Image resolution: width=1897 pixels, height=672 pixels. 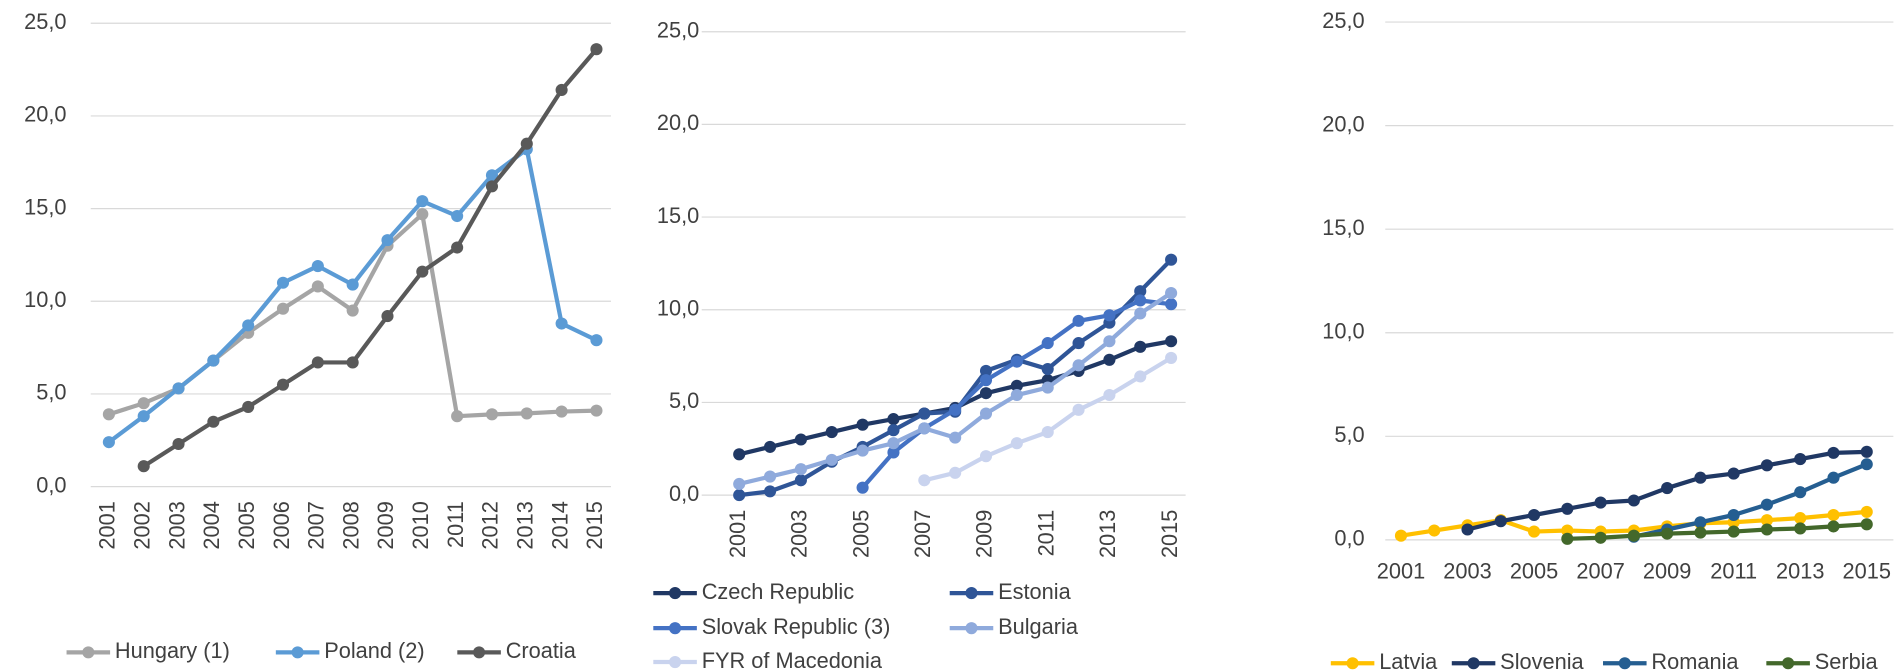 What do you see at coordinates (1542, 660) in the screenshot?
I see `legend-label: Slovenia` at bounding box center [1542, 660].